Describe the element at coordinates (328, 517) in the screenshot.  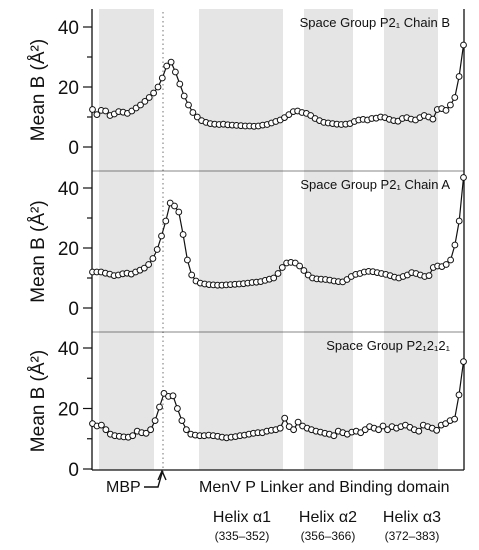
I see `helix2-name: Helix α2` at that location.